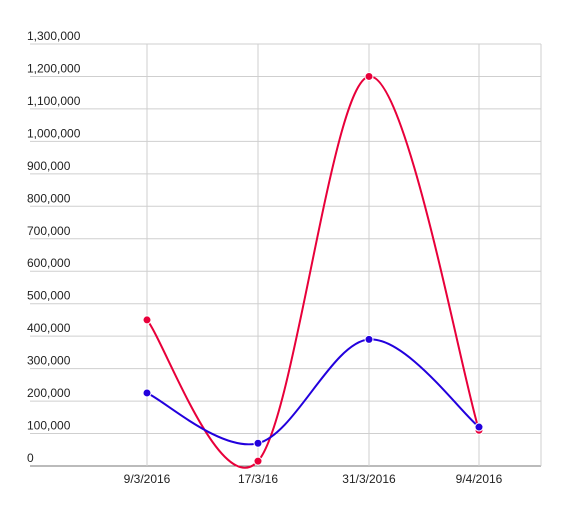  What do you see at coordinates (369, 479) in the screenshot?
I see `x-tick-label: 31/3/2016` at bounding box center [369, 479].